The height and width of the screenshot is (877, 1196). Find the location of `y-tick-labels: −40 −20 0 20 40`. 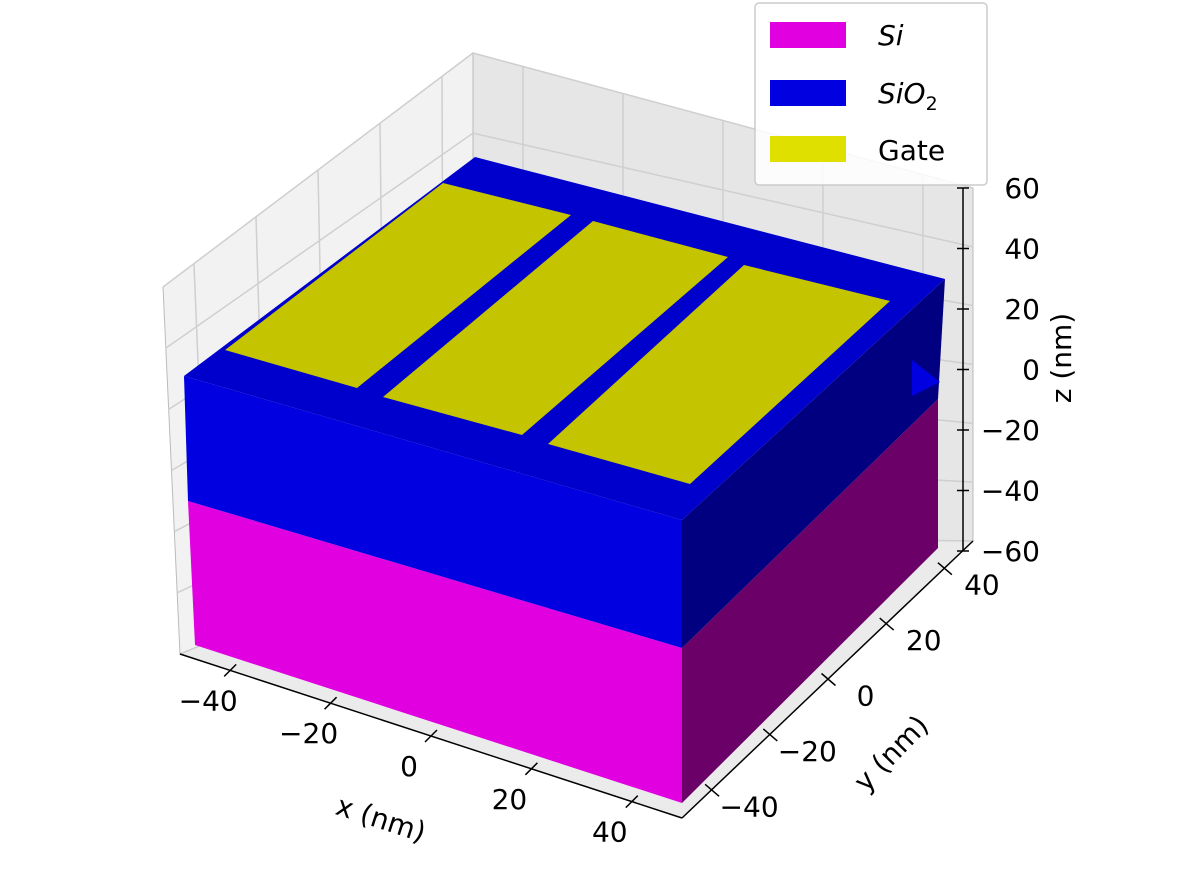

y-tick-labels: −40 −20 0 20 40 is located at coordinates (860, 696).